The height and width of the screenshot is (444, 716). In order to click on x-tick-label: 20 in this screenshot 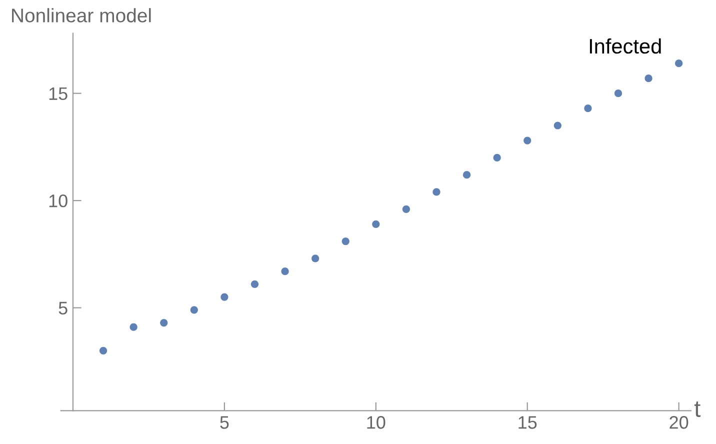, I will do `click(679, 422)`.